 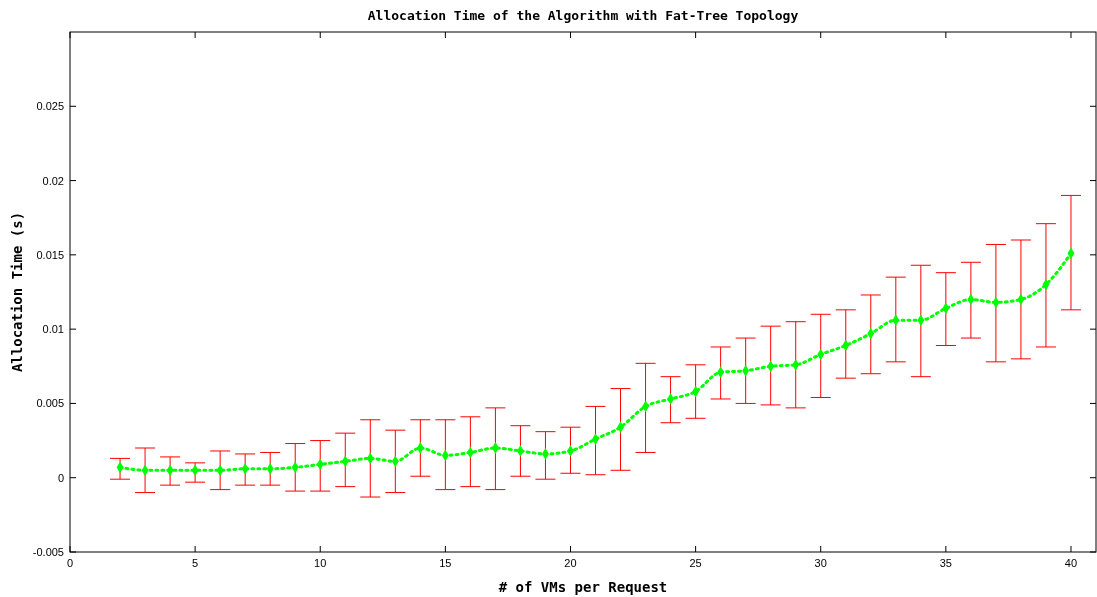 I want to click on y-tick-label: 0.01, so click(x=53, y=329).